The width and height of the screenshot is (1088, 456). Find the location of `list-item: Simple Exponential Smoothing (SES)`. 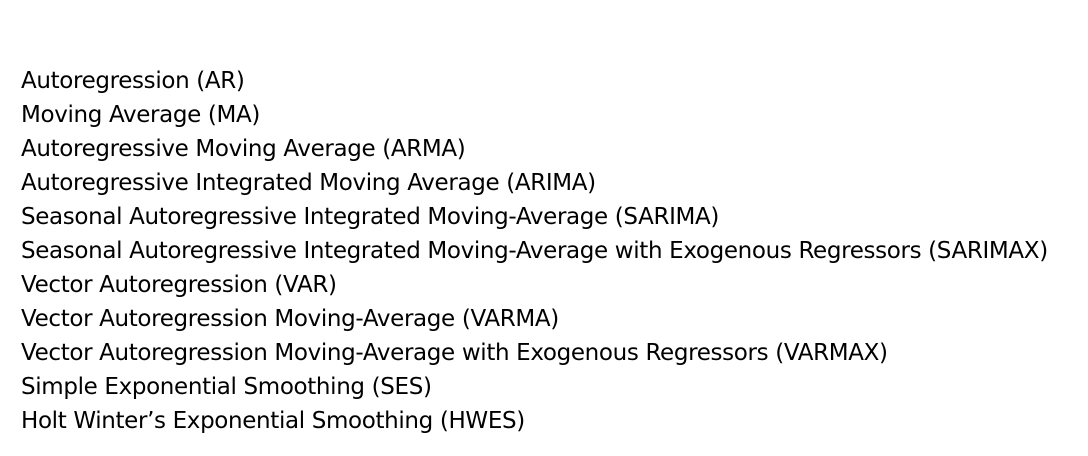

list-item: Simple Exponential Smoothing (SES) is located at coordinates (226, 387).